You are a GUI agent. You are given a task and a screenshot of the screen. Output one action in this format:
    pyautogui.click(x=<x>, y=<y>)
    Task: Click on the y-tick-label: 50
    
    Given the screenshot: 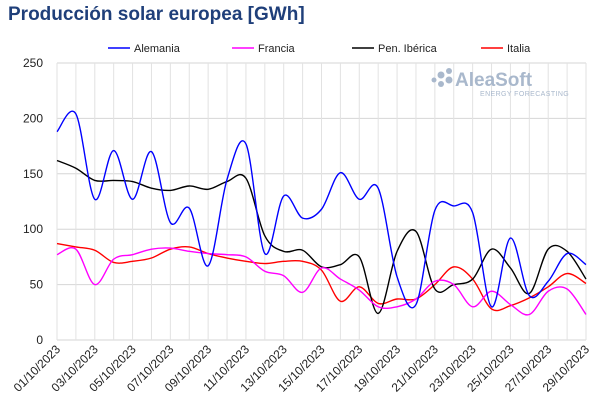 What is the action you would take?
    pyautogui.click(x=37, y=285)
    